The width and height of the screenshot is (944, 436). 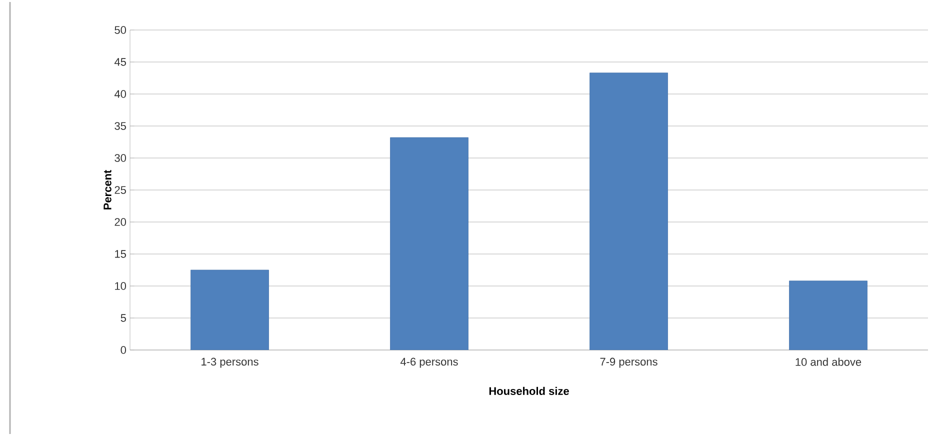 What do you see at coordinates (629, 363) in the screenshot?
I see `x-tick-label: 7-9 persons` at bounding box center [629, 363].